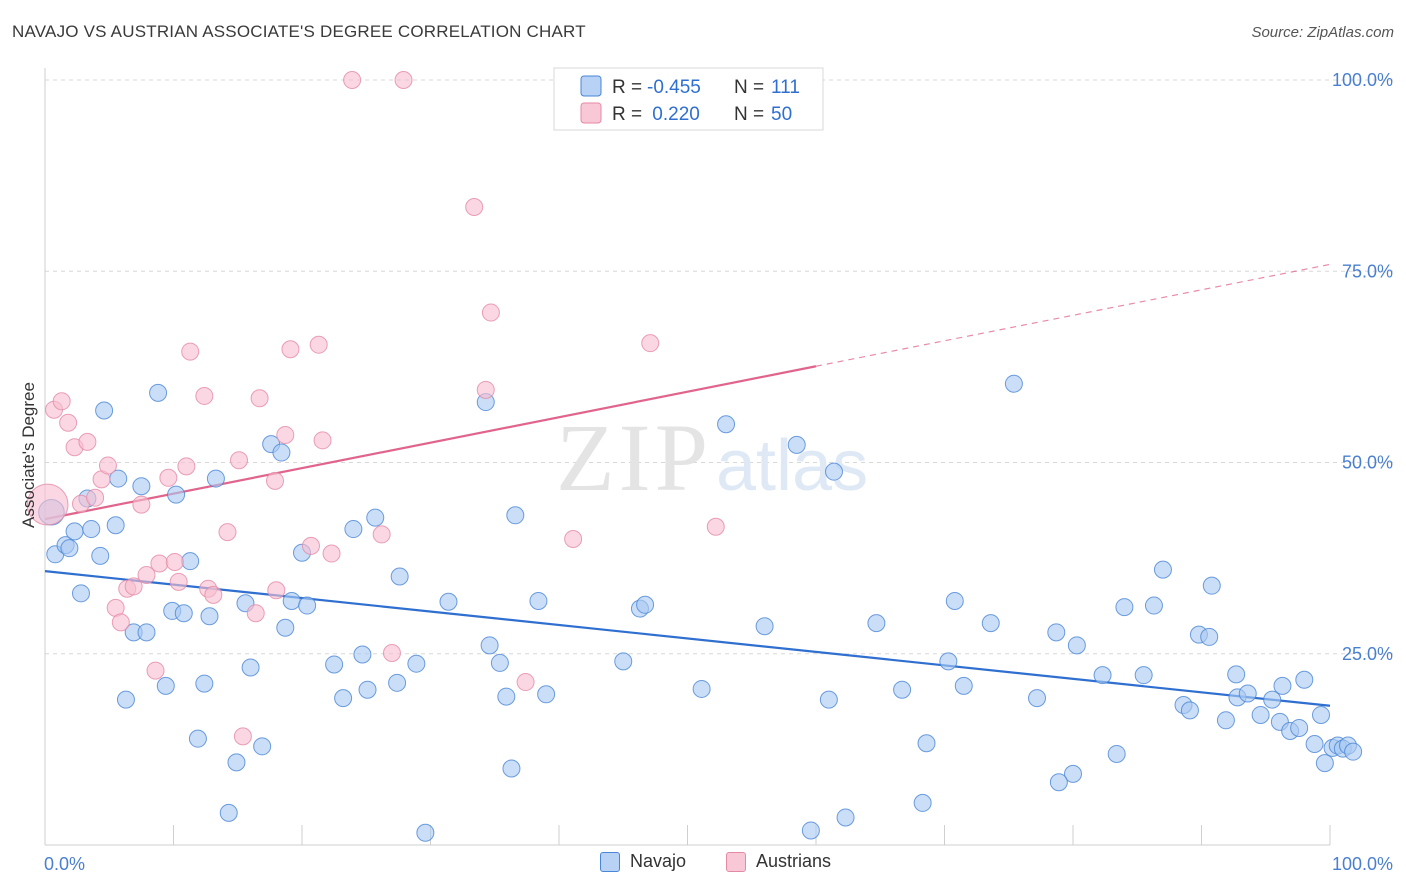 The image size is (1406, 892). I want to click on y-axis-title: Associate's Degree, so click(28, 455).